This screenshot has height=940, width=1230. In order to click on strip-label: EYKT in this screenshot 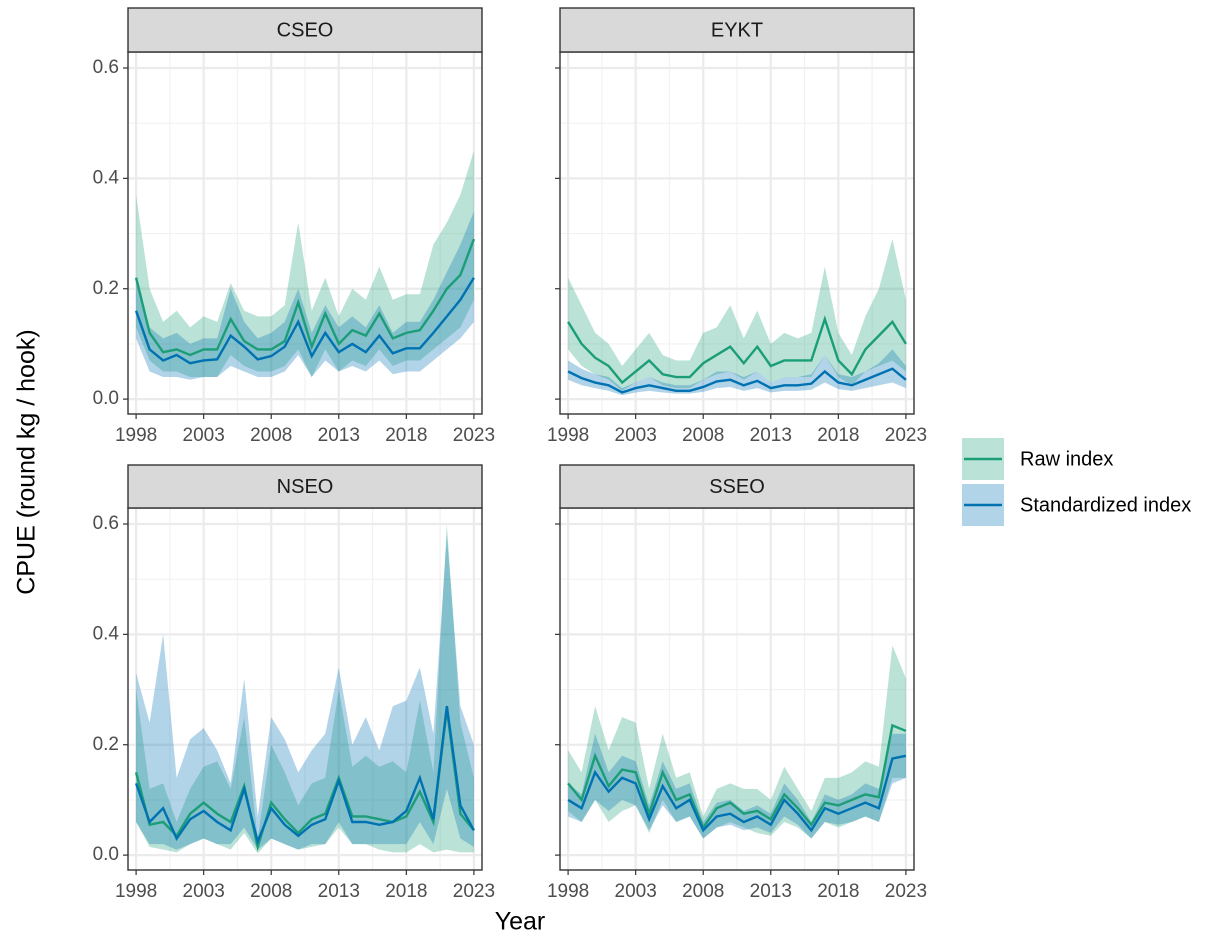, I will do `click(737, 30)`.